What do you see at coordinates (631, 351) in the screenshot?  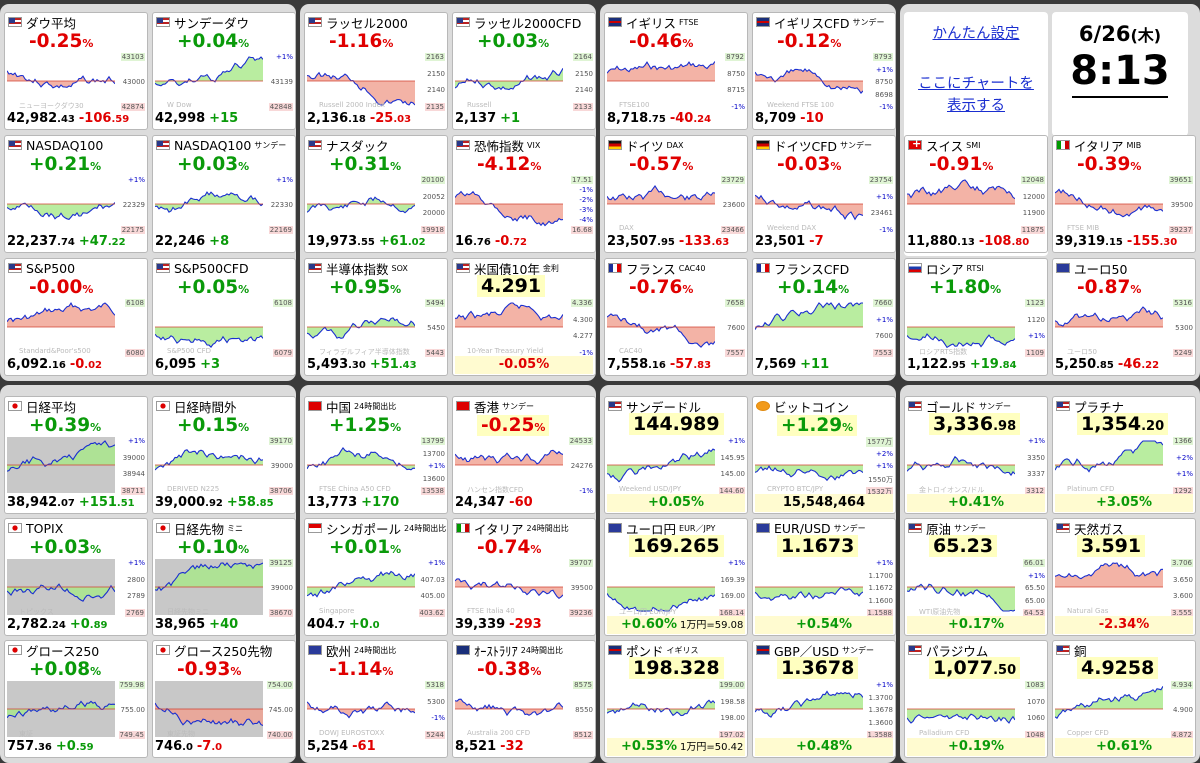 I see `chart-watermark: CAC40` at bounding box center [631, 351].